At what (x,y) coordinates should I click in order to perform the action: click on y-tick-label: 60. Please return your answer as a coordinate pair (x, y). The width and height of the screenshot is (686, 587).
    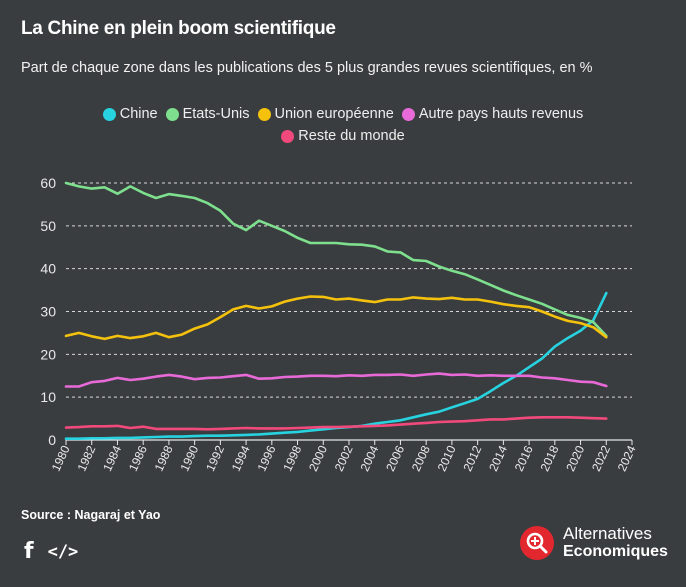
    Looking at the image, I should click on (48, 183).